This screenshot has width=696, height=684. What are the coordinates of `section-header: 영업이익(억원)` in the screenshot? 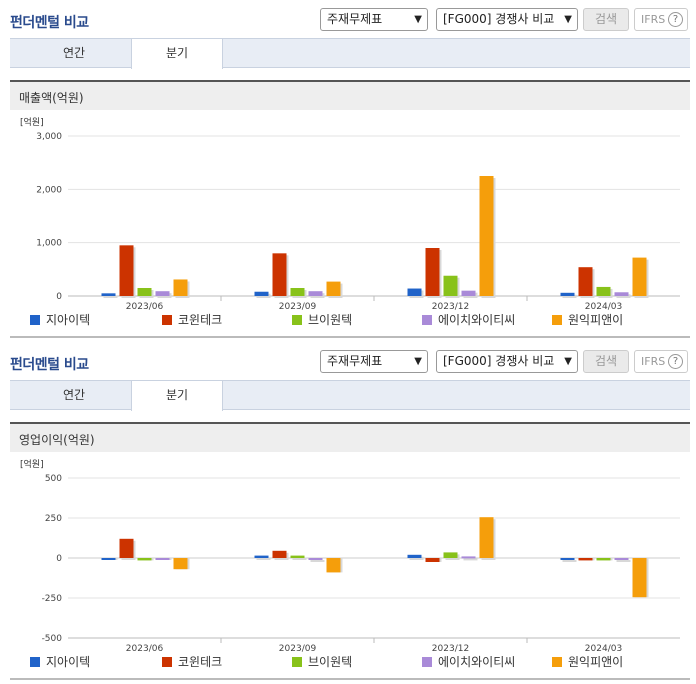 It's located at (350, 437).